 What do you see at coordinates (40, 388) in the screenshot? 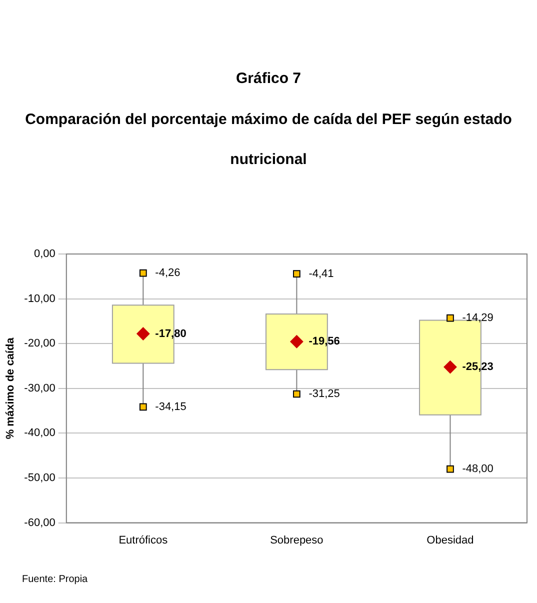
I see `y-tick-label: -30,00` at bounding box center [40, 388].